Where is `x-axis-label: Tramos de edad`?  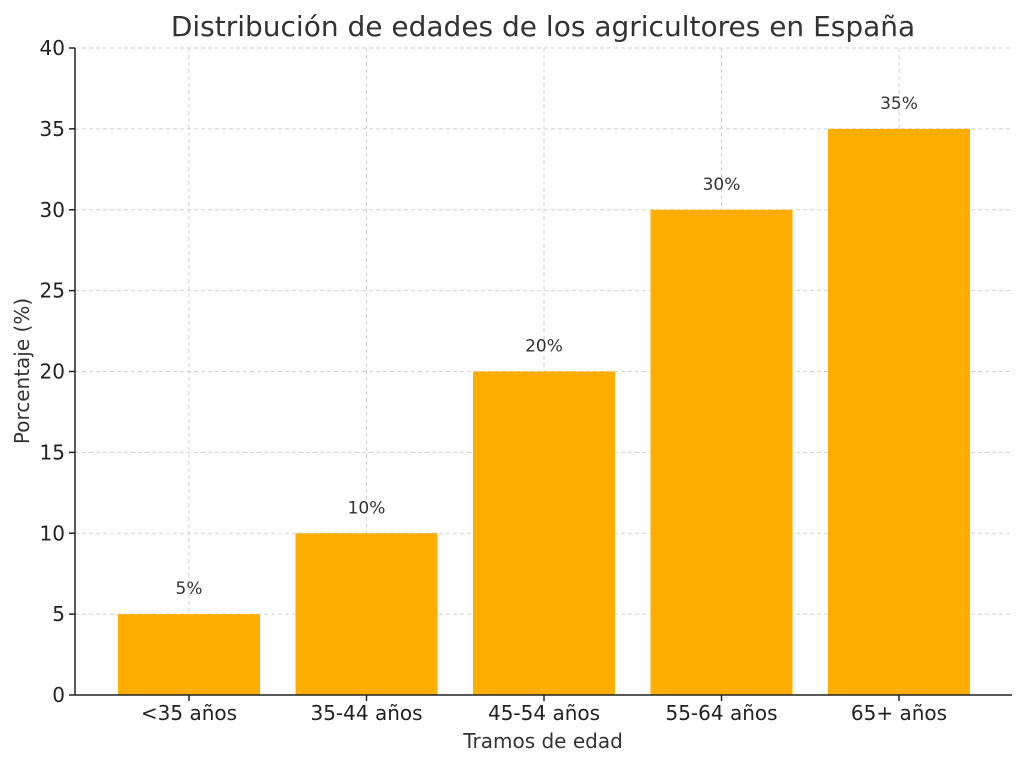
x-axis-label: Tramos de edad is located at coordinates (542, 741).